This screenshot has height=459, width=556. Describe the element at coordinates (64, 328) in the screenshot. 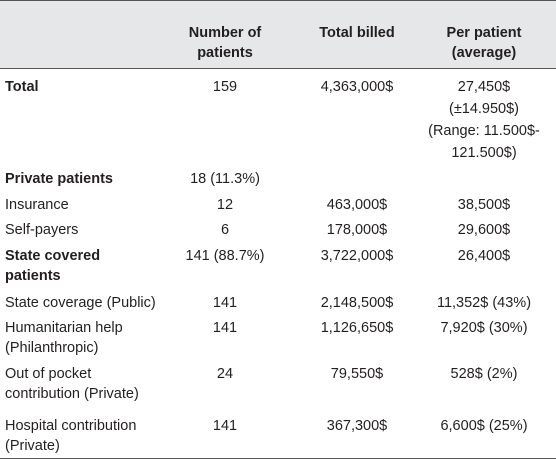

I see `row-label: Humanitarian help` at that location.